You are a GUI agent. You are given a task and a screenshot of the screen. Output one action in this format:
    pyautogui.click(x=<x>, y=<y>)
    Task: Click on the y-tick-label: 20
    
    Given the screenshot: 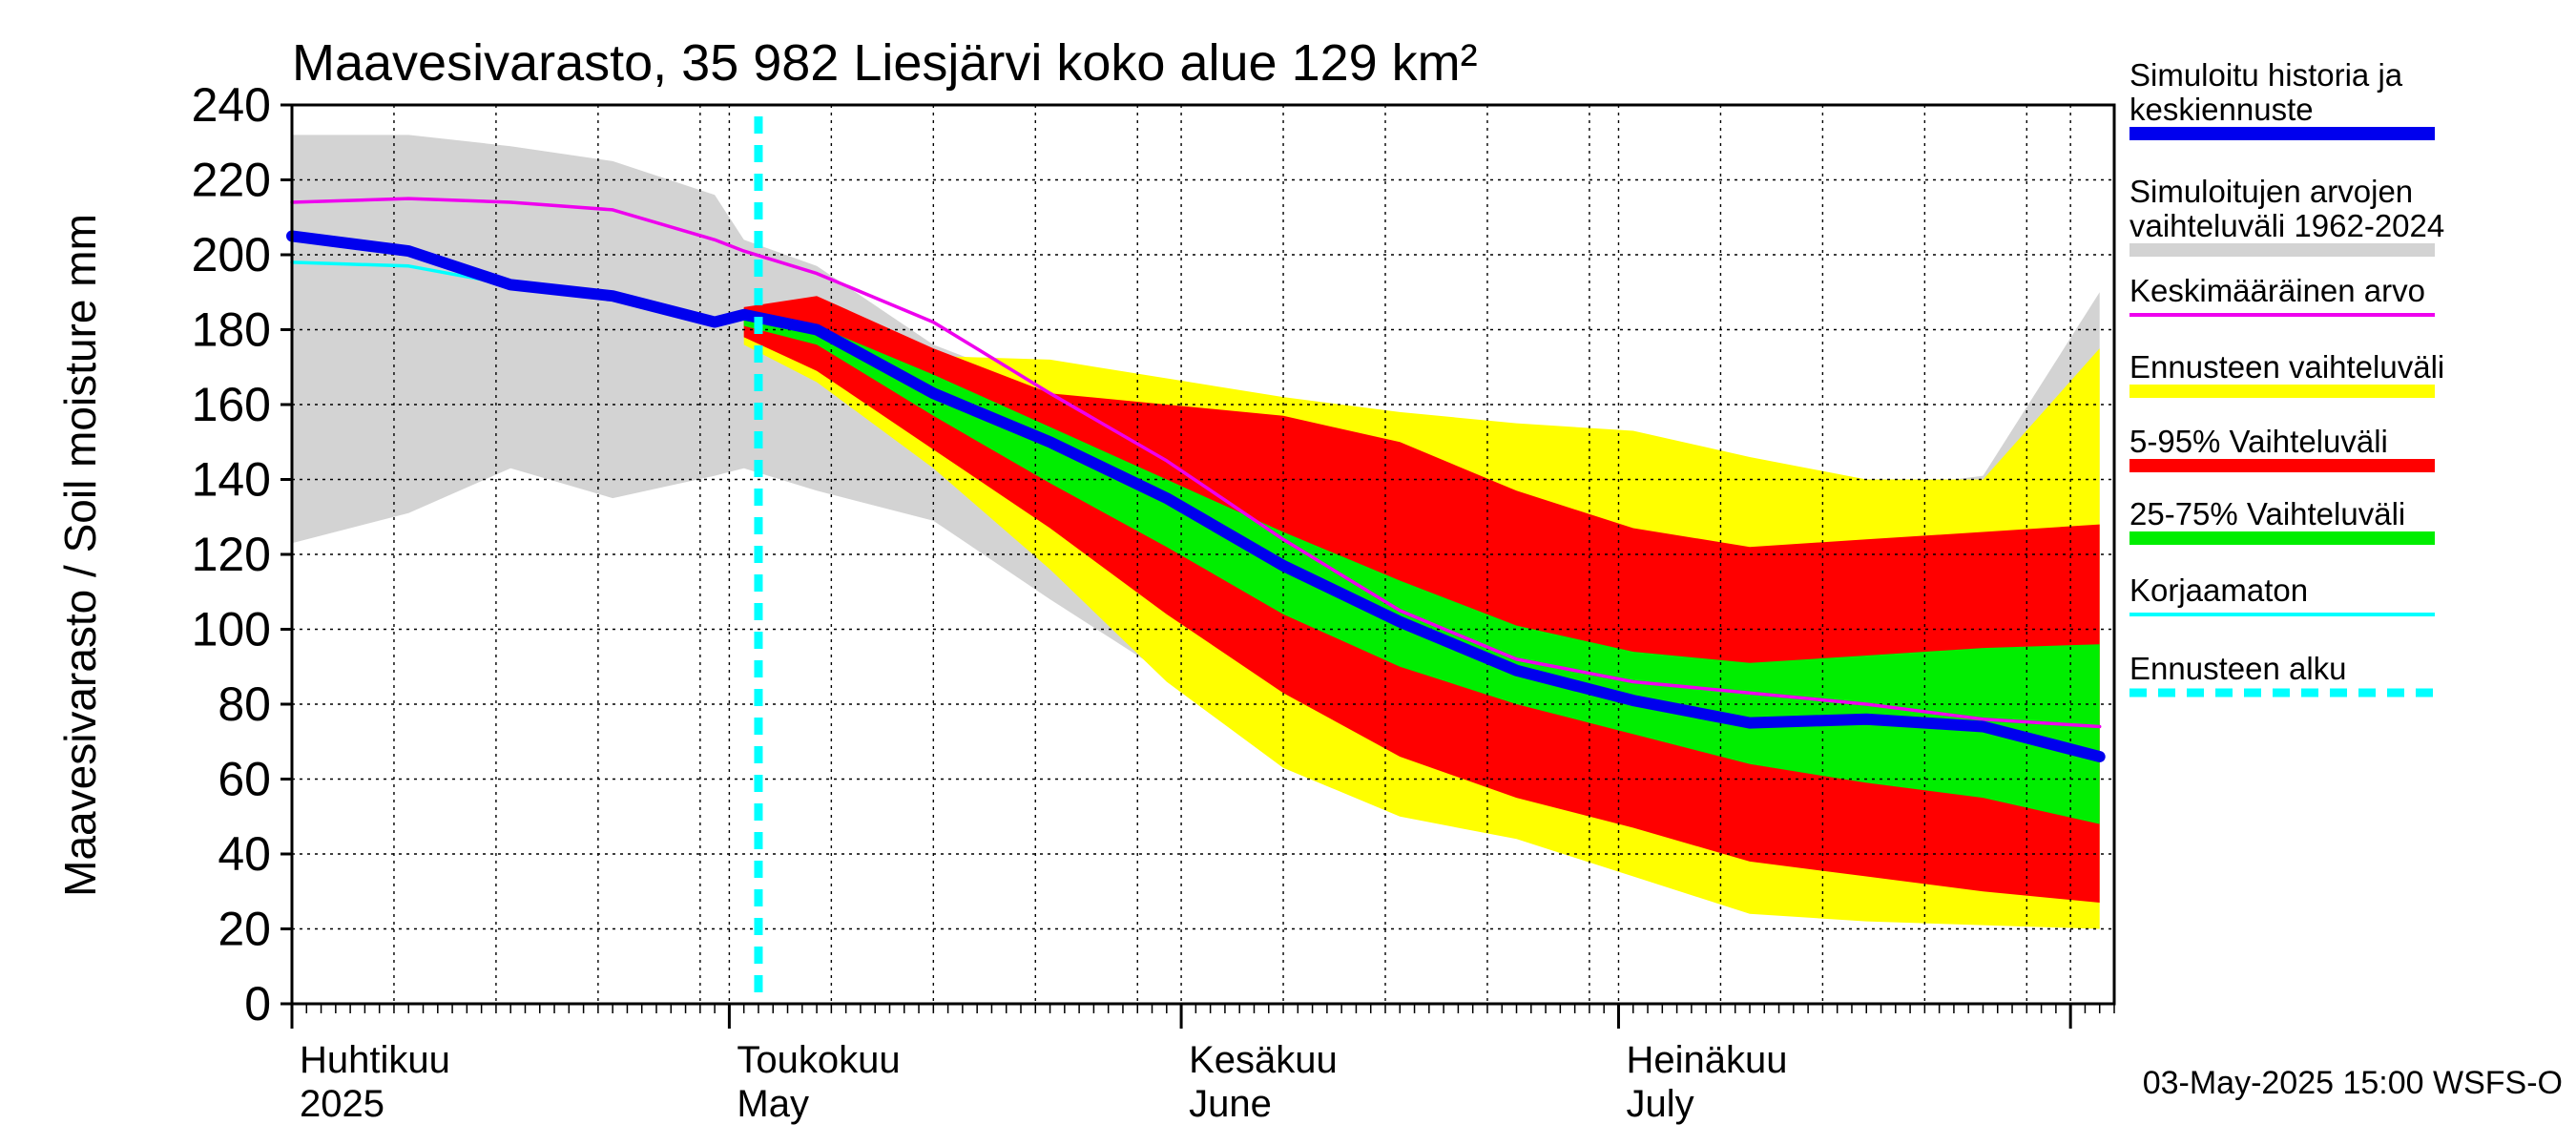 What is the action you would take?
    pyautogui.click(x=244, y=929)
    